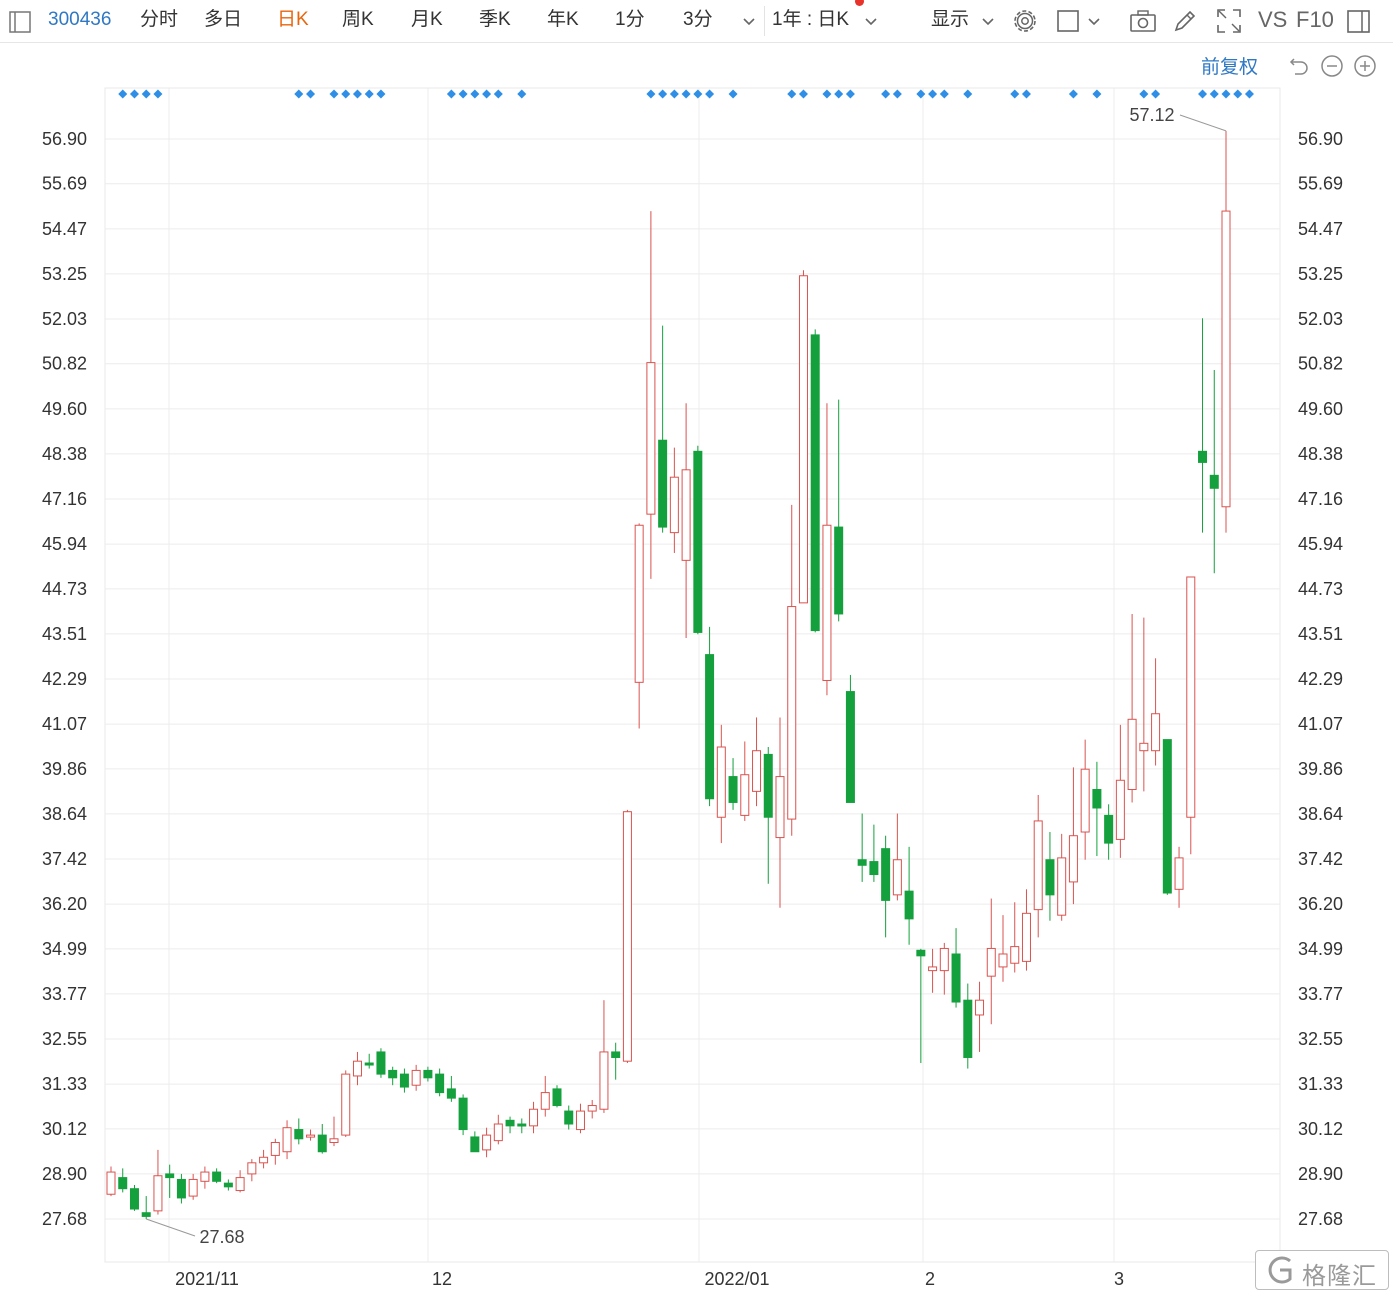 This screenshot has height=1296, width=1393. What do you see at coordinates (64, 814) in the screenshot?
I see `y-tick-label-left: 38.64` at bounding box center [64, 814].